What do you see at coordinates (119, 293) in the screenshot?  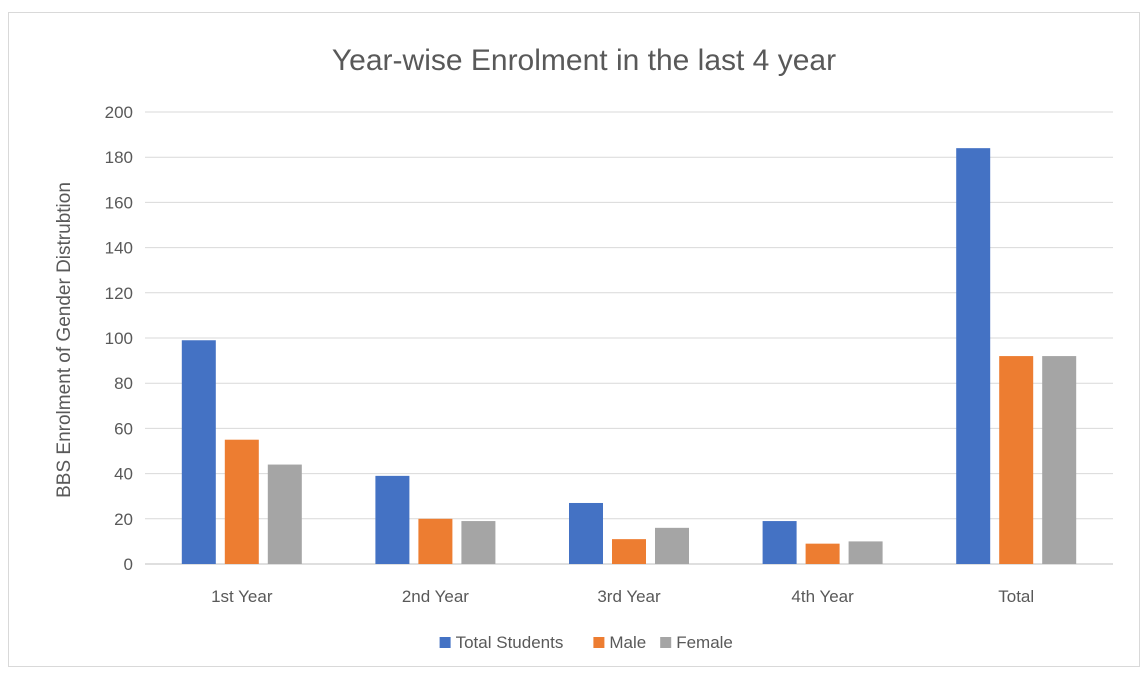 I see `y-tick-label: 120` at bounding box center [119, 293].